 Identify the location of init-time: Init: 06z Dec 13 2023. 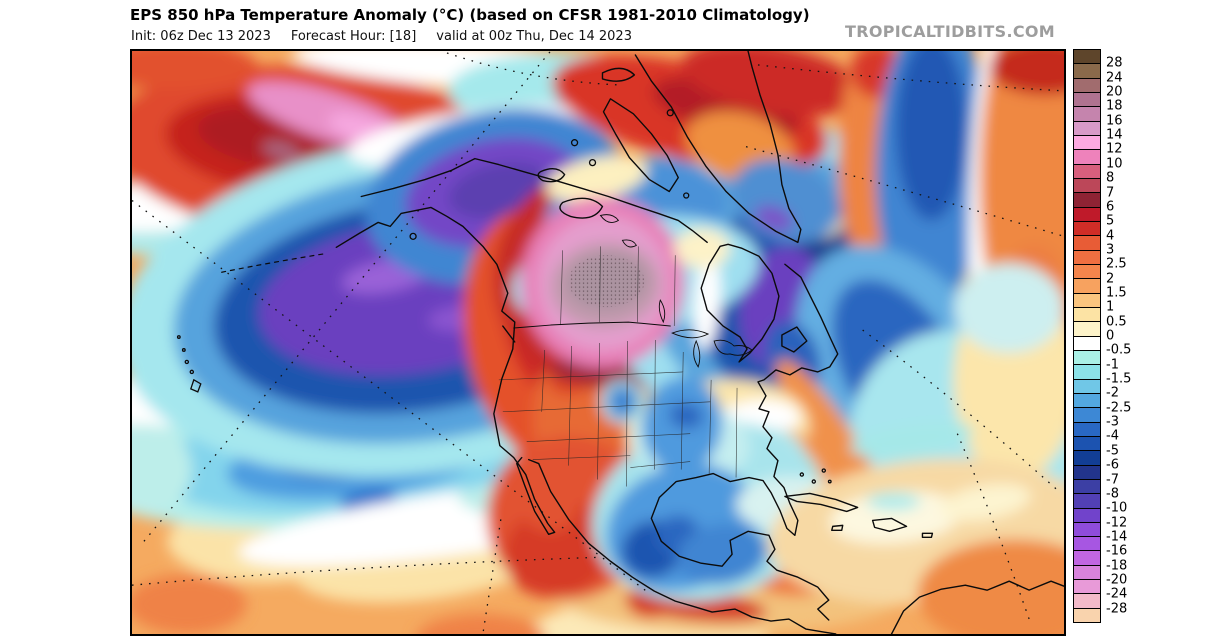
(201, 36).